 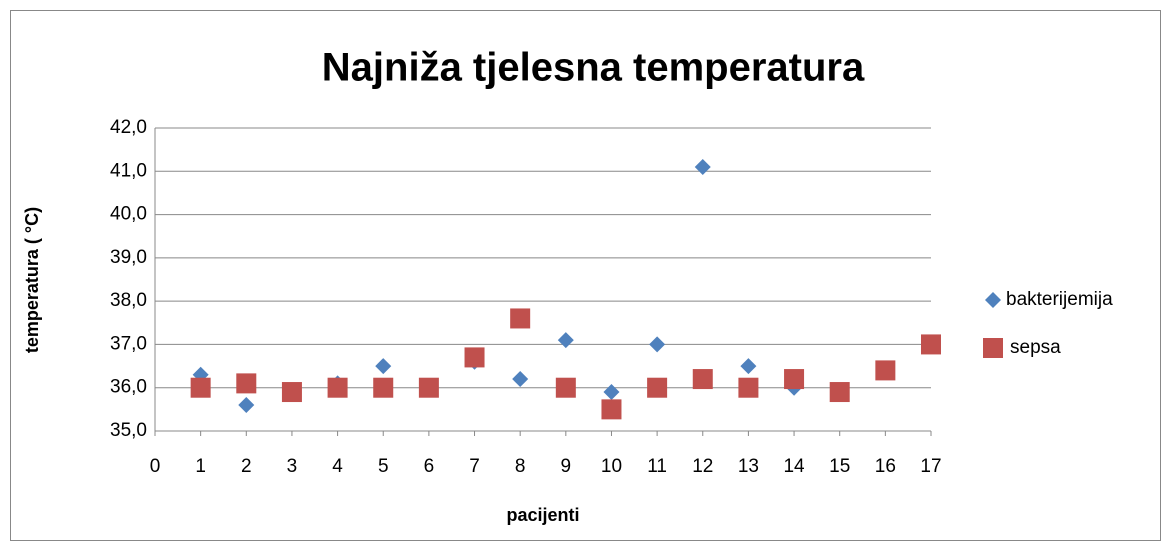 What do you see at coordinates (128, 127) in the screenshot?
I see `y-tick-label: 42,0` at bounding box center [128, 127].